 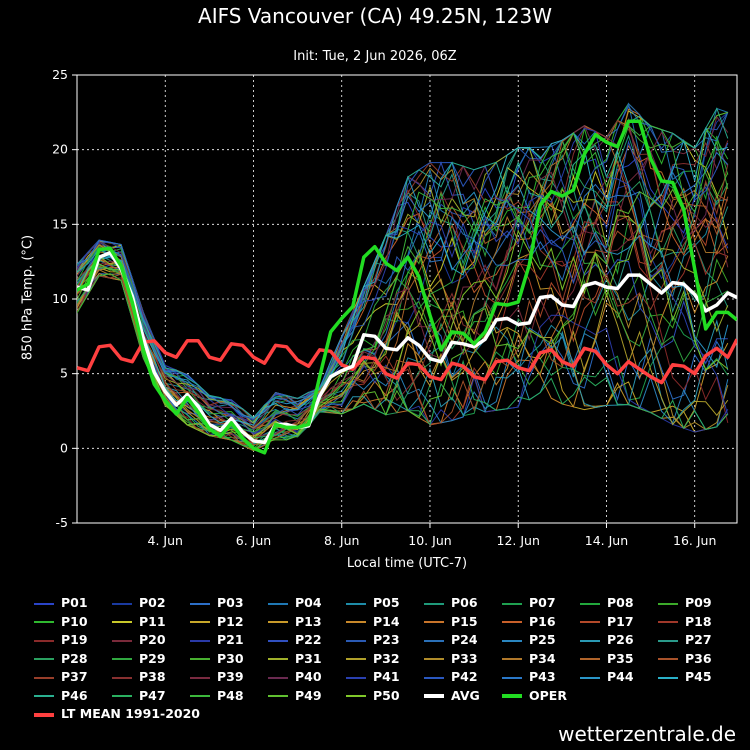 What do you see at coordinates (230, 695) in the screenshot?
I see `legend-label: P48` at bounding box center [230, 695].